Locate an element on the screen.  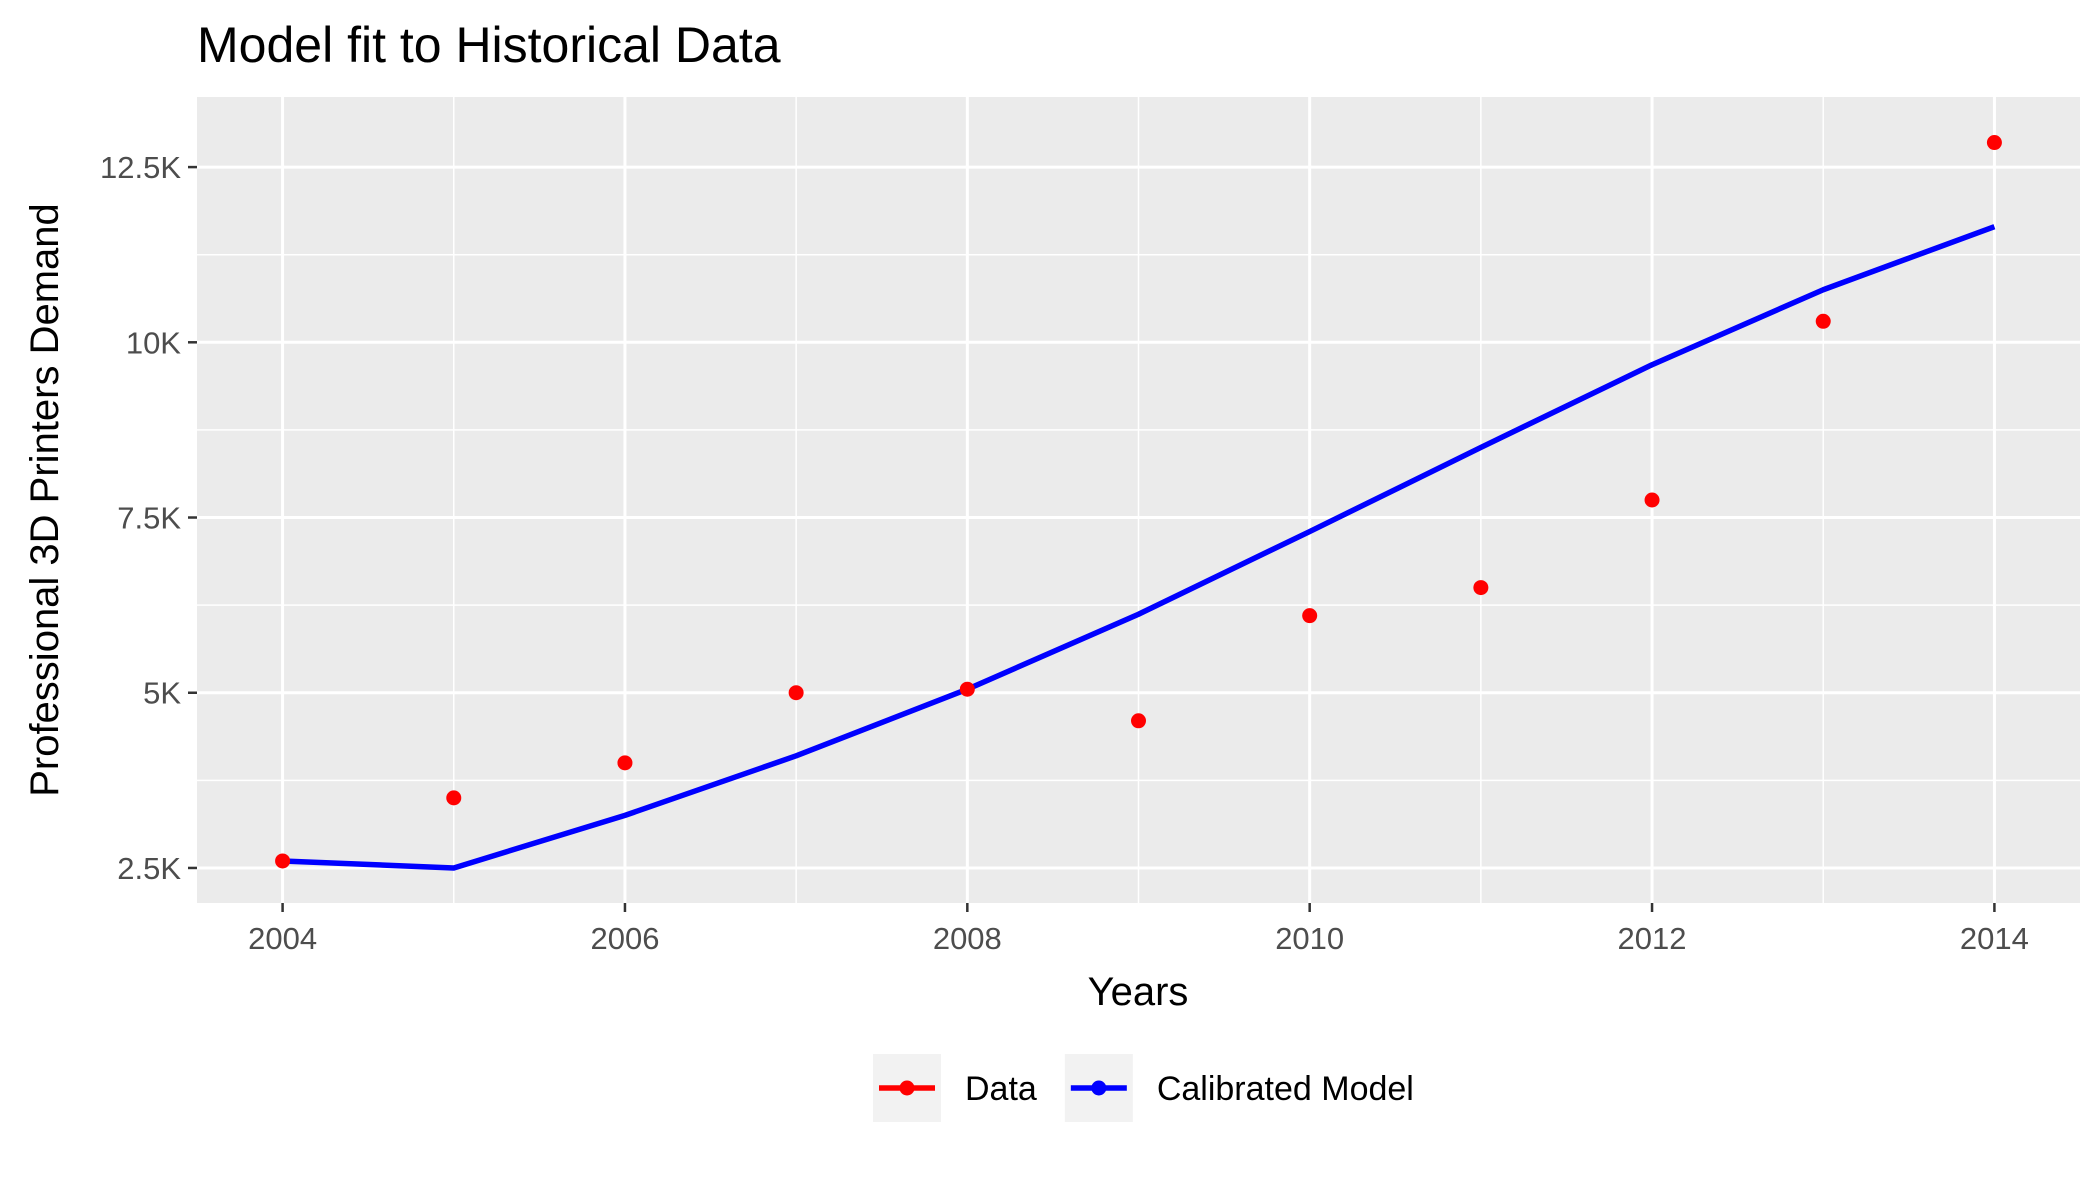
x-tick-label: 2008 is located at coordinates (967, 938).